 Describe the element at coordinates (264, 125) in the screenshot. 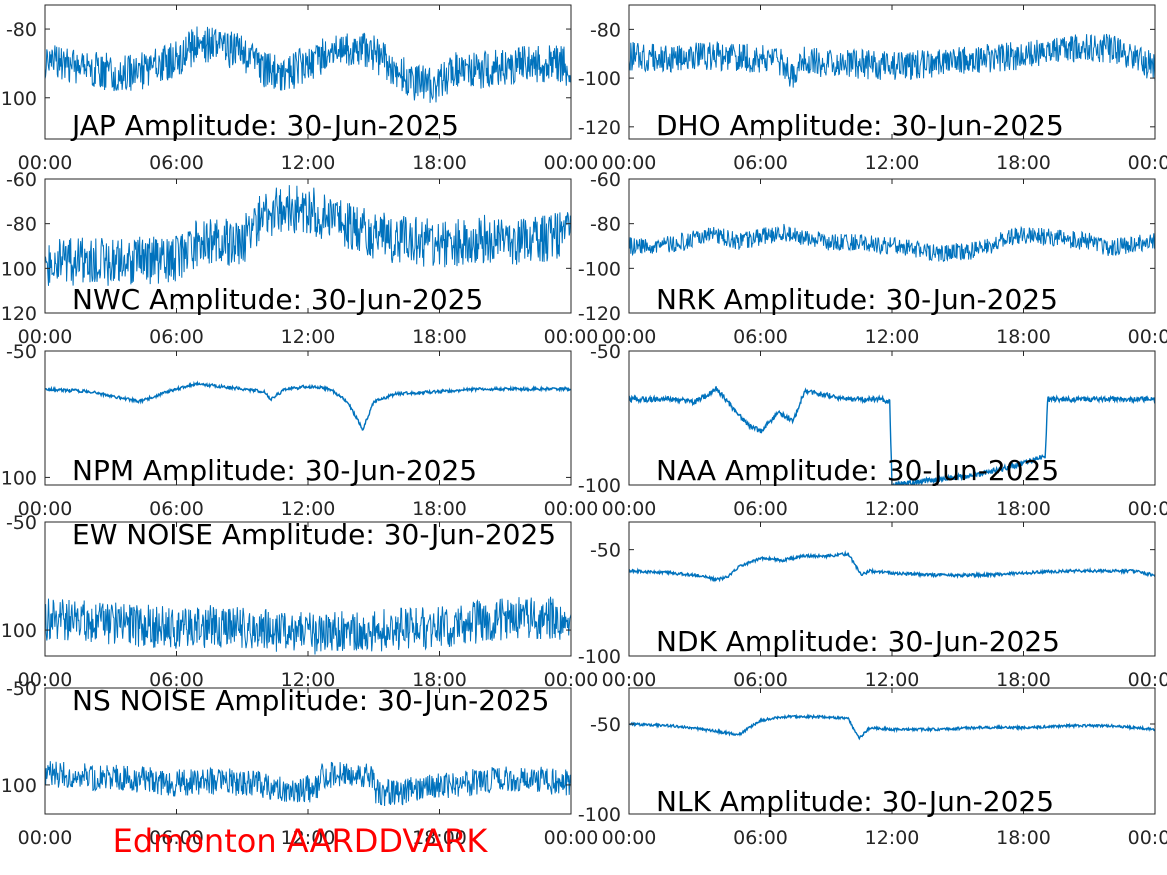

I see `panel-title: JAP Amplitude: 30-Jun-2025` at that location.